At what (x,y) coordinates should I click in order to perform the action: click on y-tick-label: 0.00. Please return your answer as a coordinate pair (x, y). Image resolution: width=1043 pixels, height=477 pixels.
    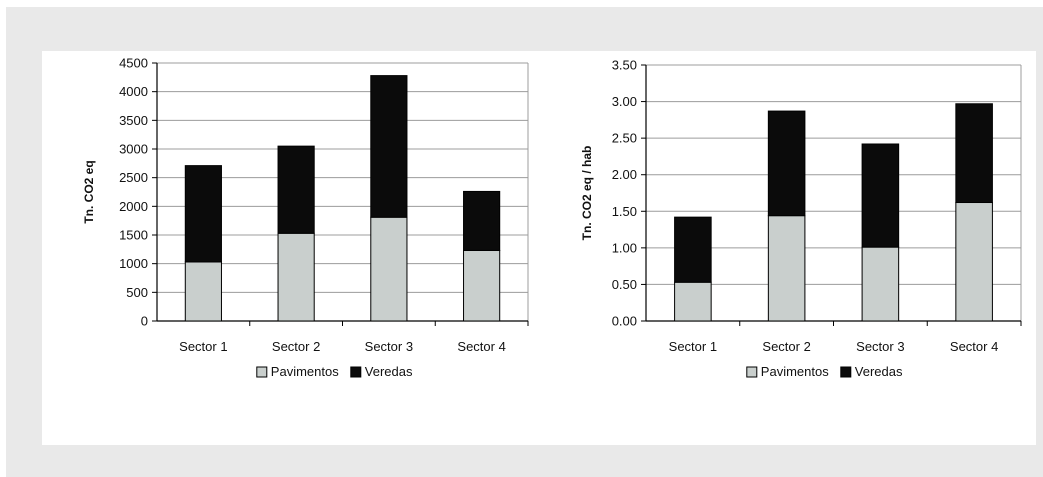
    Looking at the image, I should click on (624, 321).